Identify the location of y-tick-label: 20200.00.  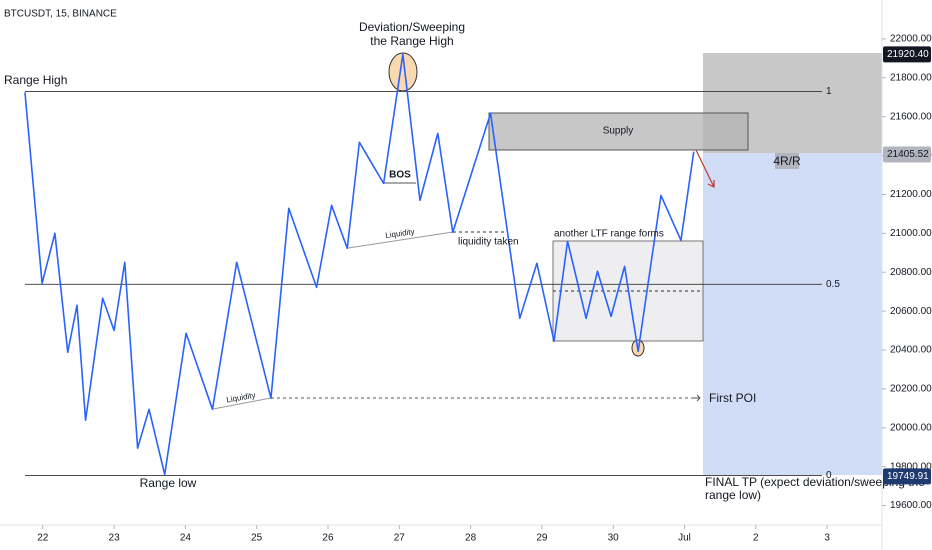
(911, 389).